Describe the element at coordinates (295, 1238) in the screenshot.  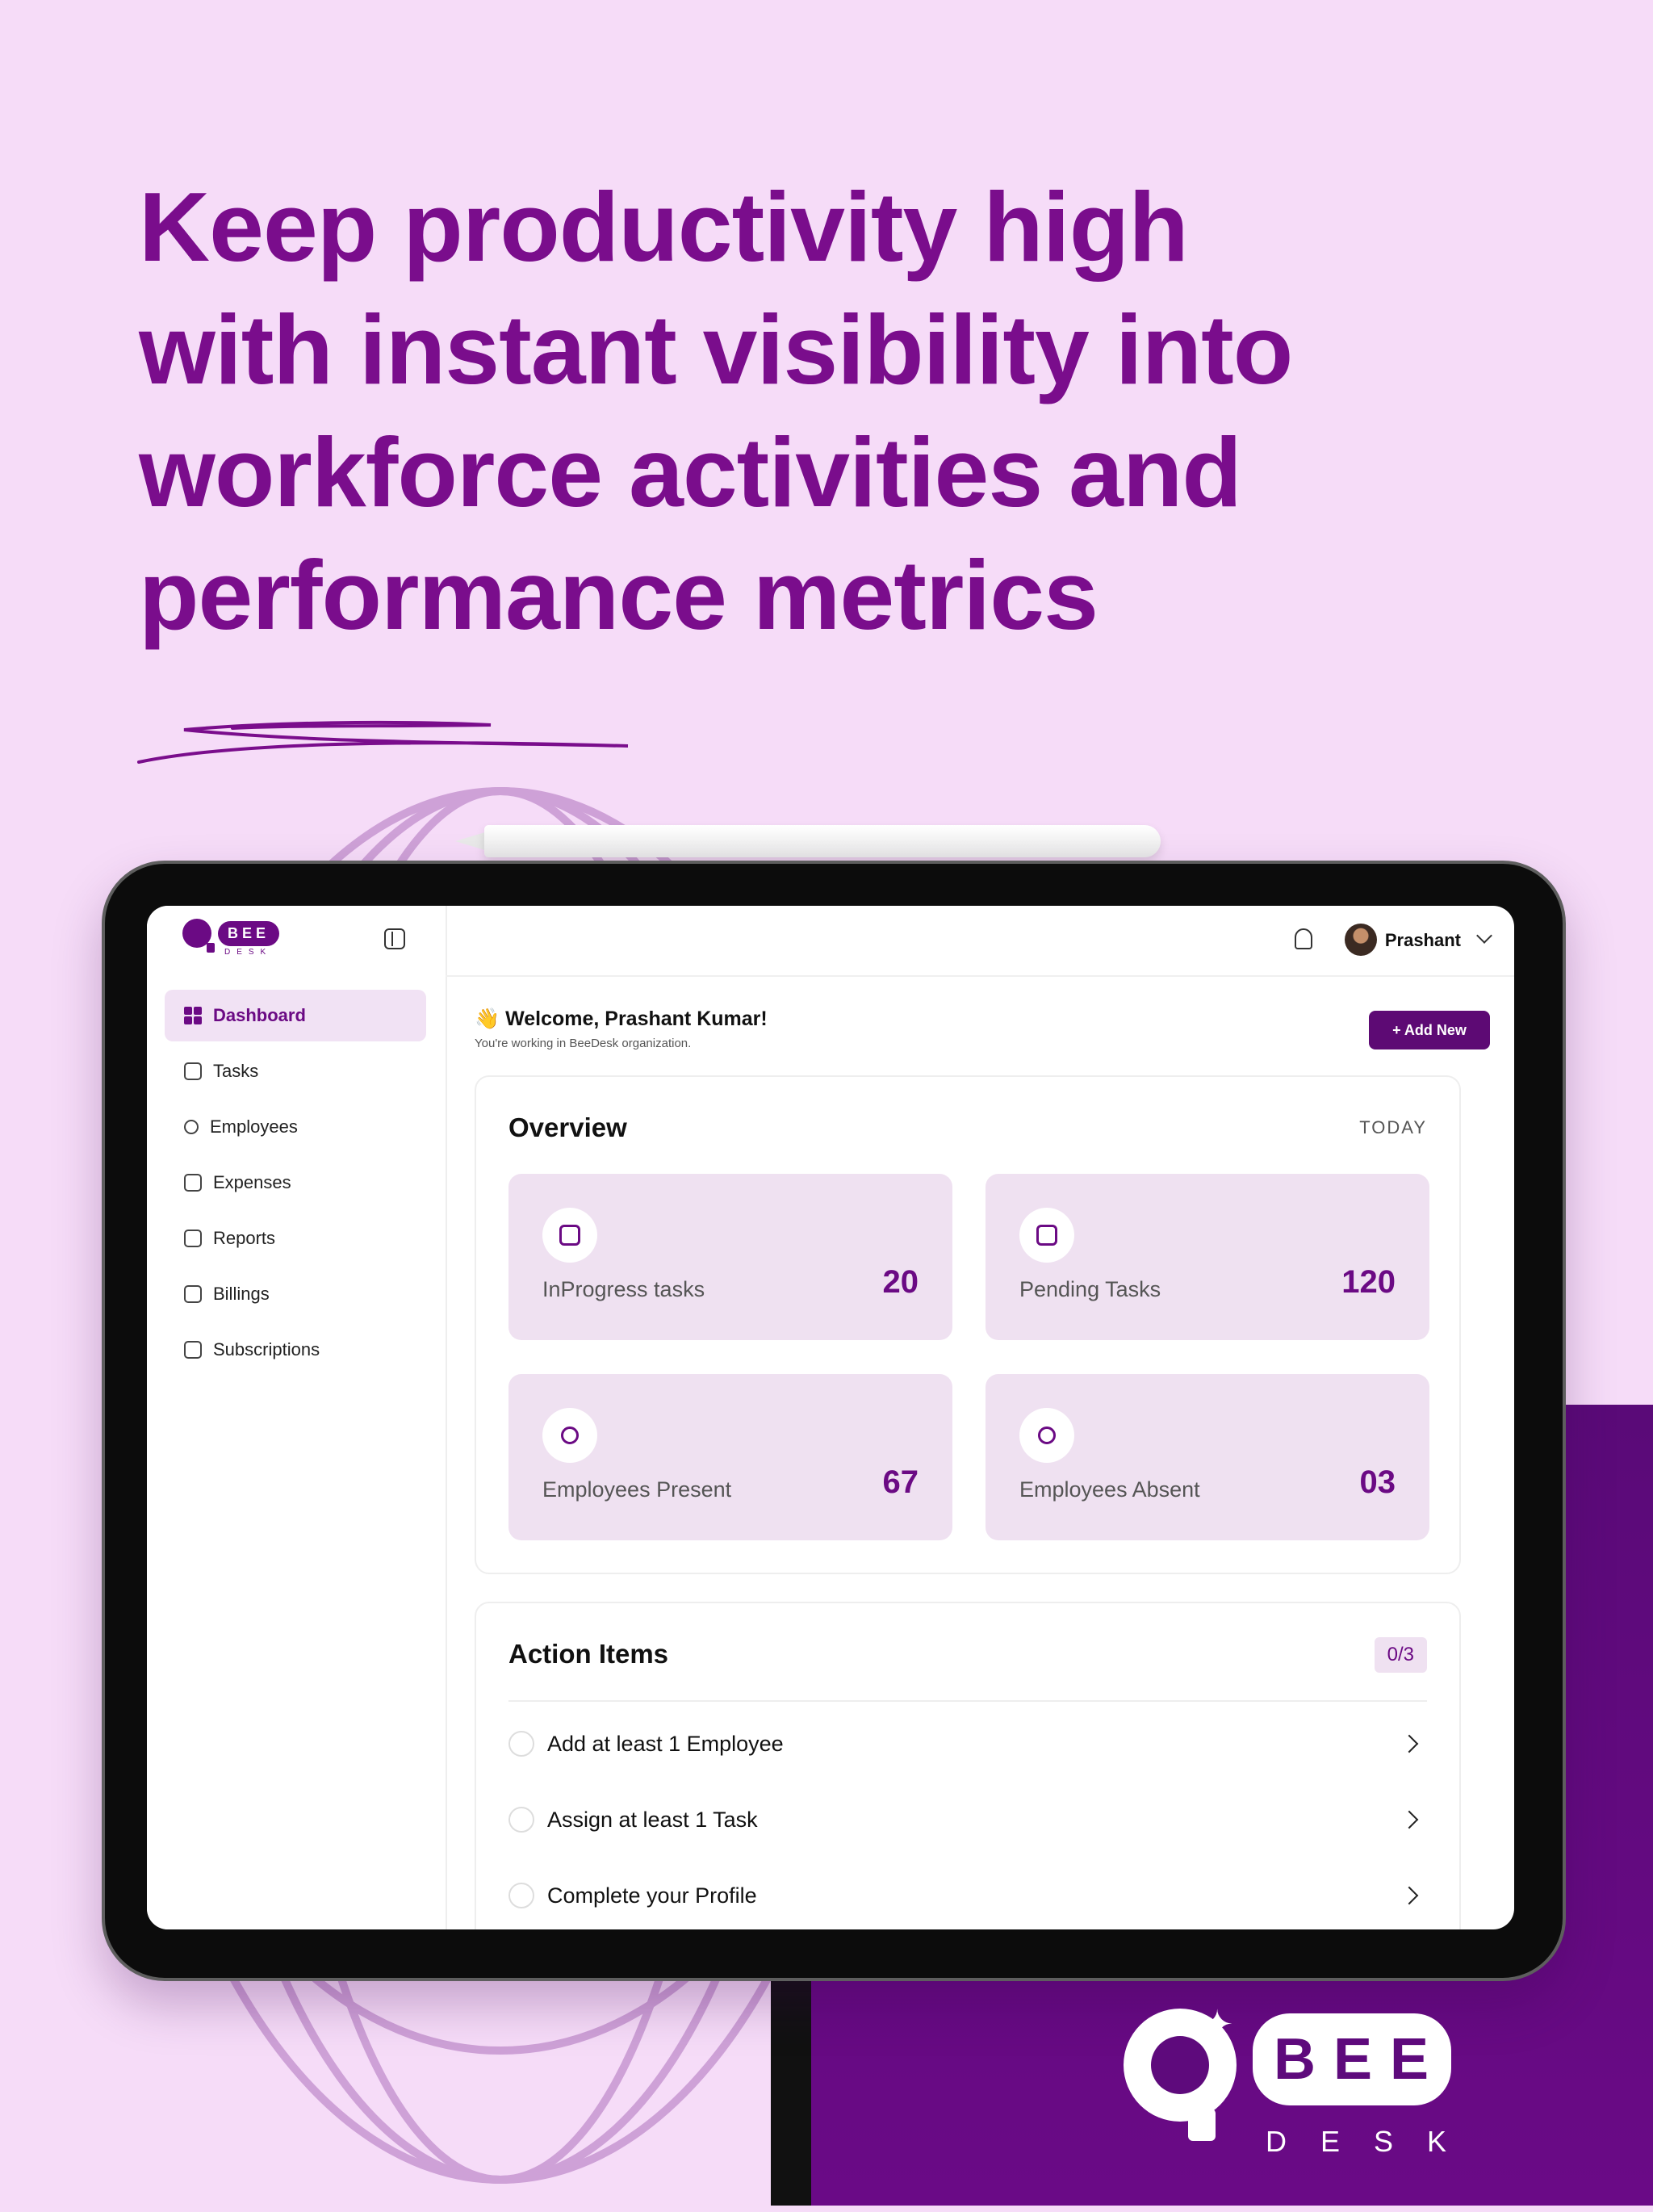
I see `sidebar-item-reports: Reports` at that location.